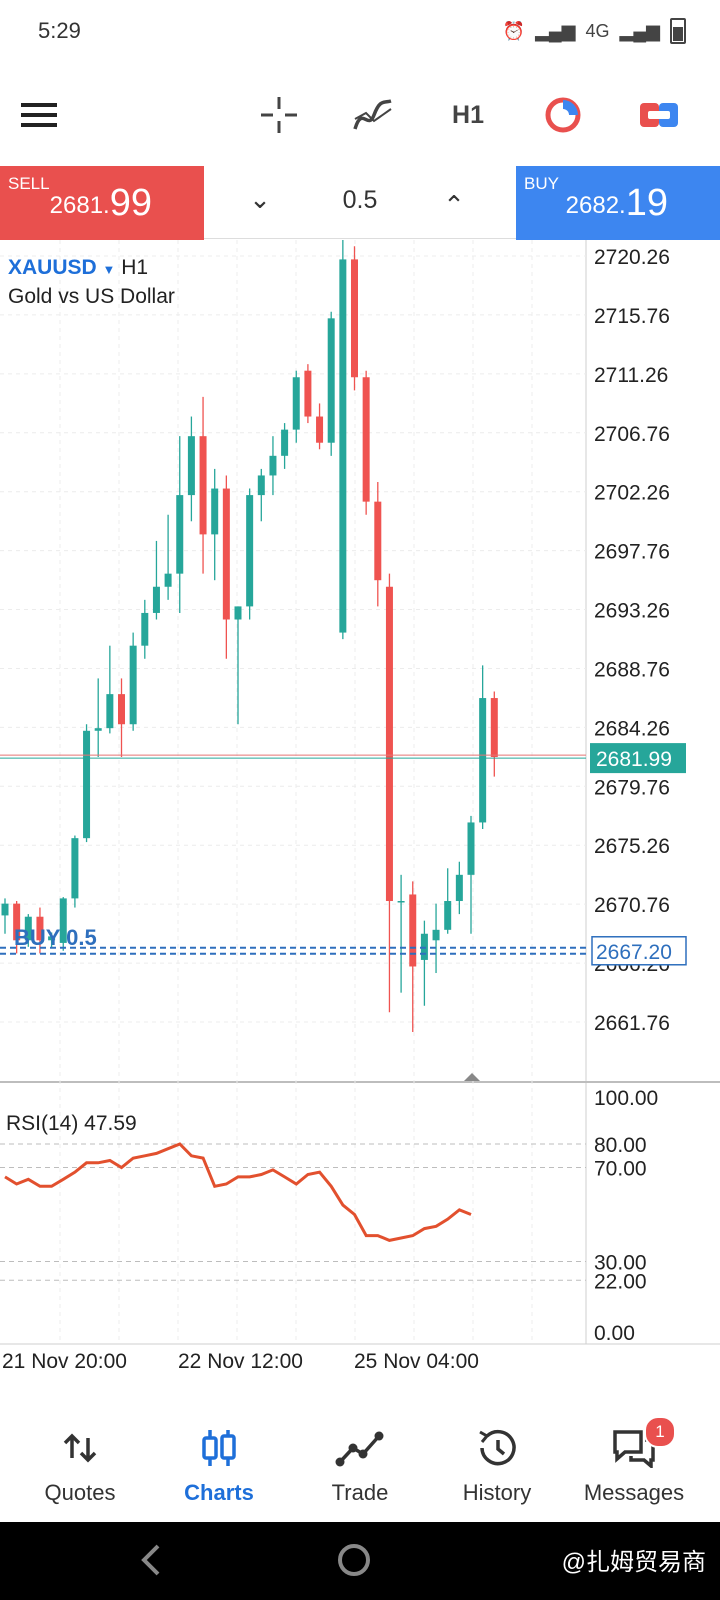 The height and width of the screenshot is (1600, 720). What do you see at coordinates (620, 1263) in the screenshot?
I see `rsi-level-label: 30.00` at bounding box center [620, 1263].